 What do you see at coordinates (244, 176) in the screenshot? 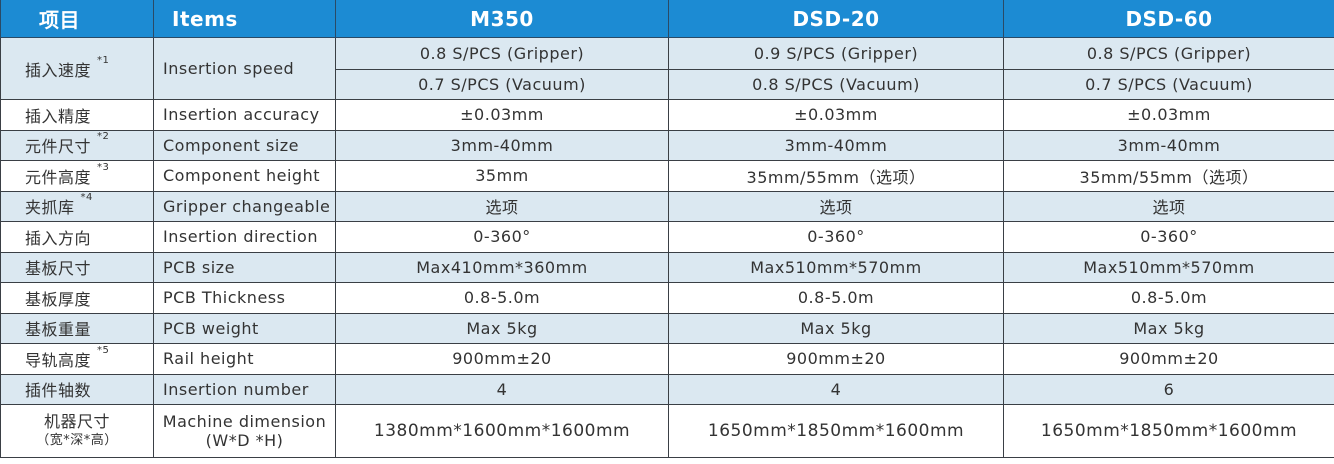
I see `row-label-en: Component height` at bounding box center [244, 176].